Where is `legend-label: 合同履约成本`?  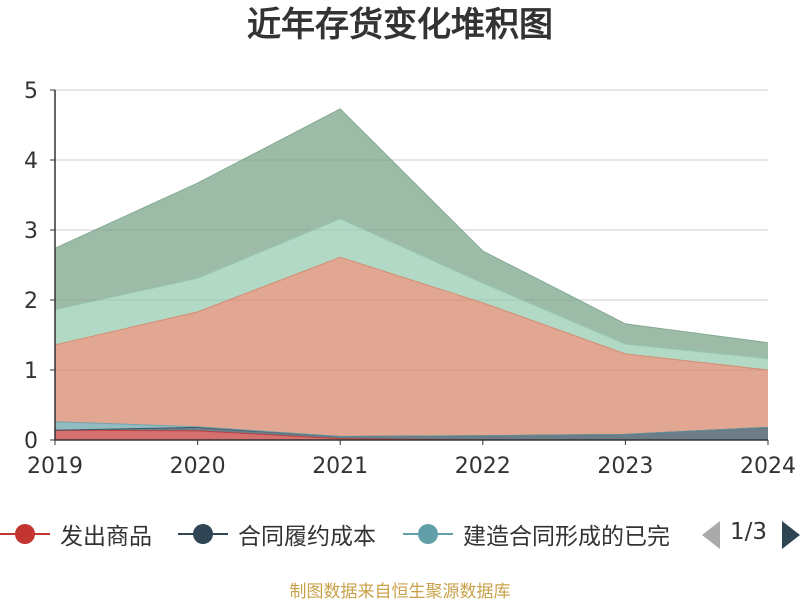
legend-label: 合同履约成本 is located at coordinates (307, 537).